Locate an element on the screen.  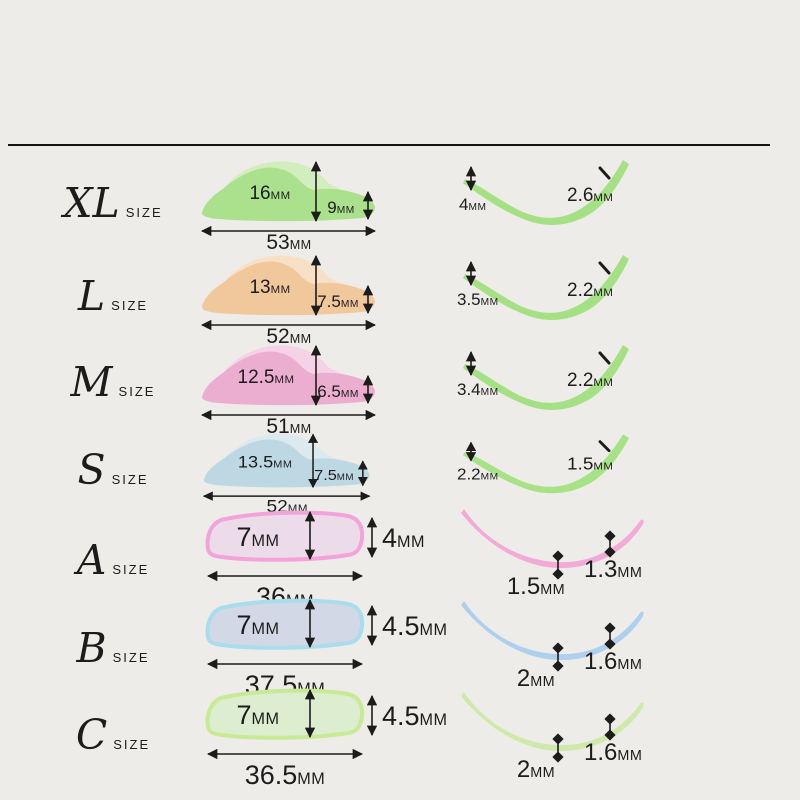
lash-tip-label: 1.5MM is located at coordinates (590, 464).